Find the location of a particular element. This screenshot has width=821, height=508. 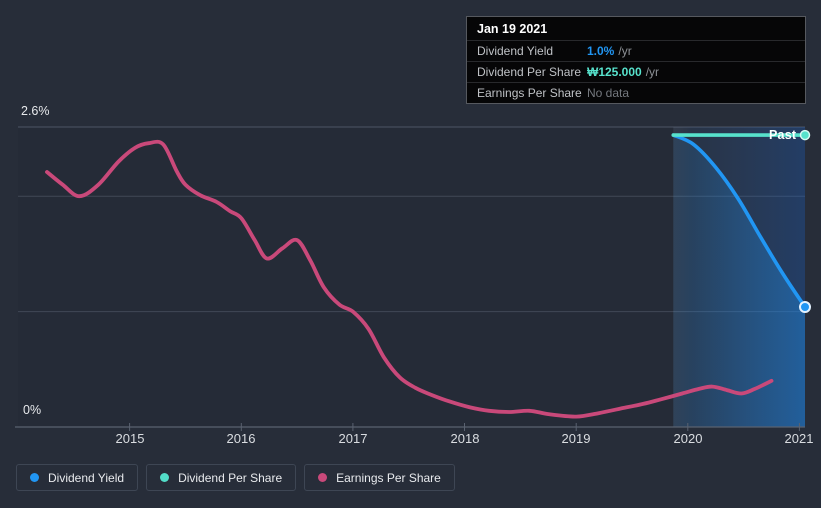

x-axis-label-2018: 2018 is located at coordinates (465, 438).